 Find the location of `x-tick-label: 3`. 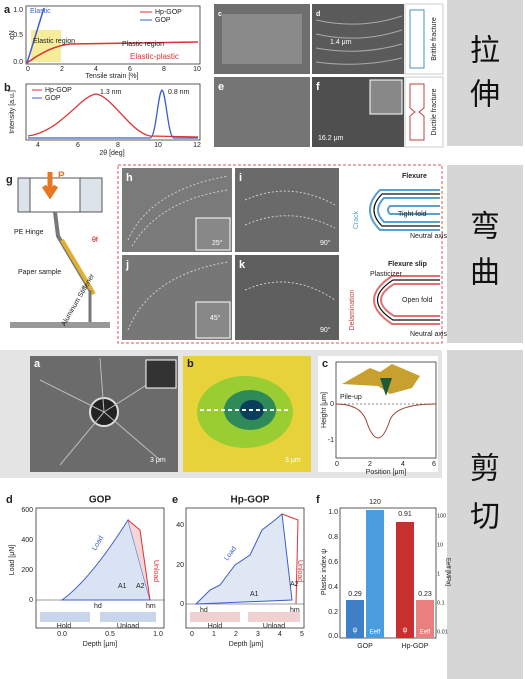

x-tick-label: 3 is located at coordinates (258, 634).